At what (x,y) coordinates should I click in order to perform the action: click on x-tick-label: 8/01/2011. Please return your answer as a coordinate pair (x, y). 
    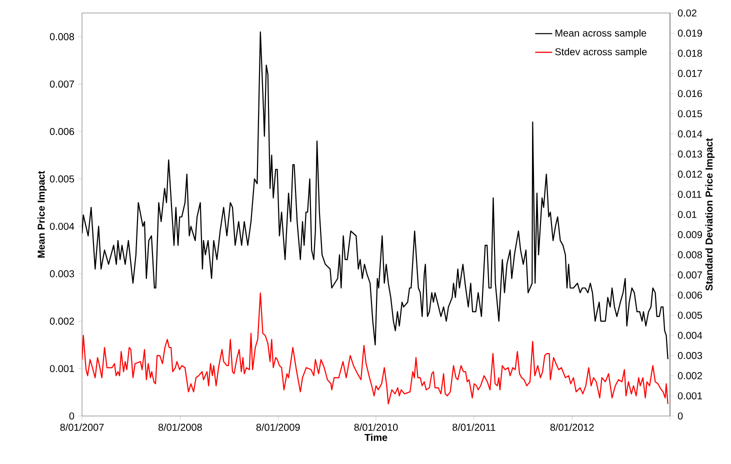
    Looking at the image, I should click on (474, 427).